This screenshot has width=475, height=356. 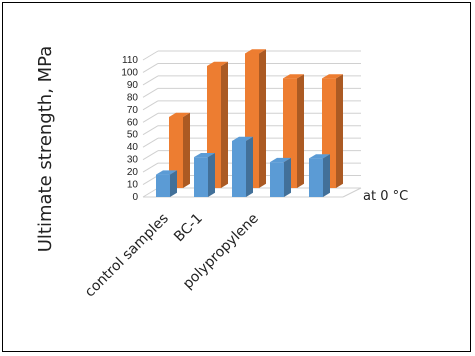 What do you see at coordinates (133, 172) in the screenshot?
I see `y-tick-label: 20` at bounding box center [133, 172].